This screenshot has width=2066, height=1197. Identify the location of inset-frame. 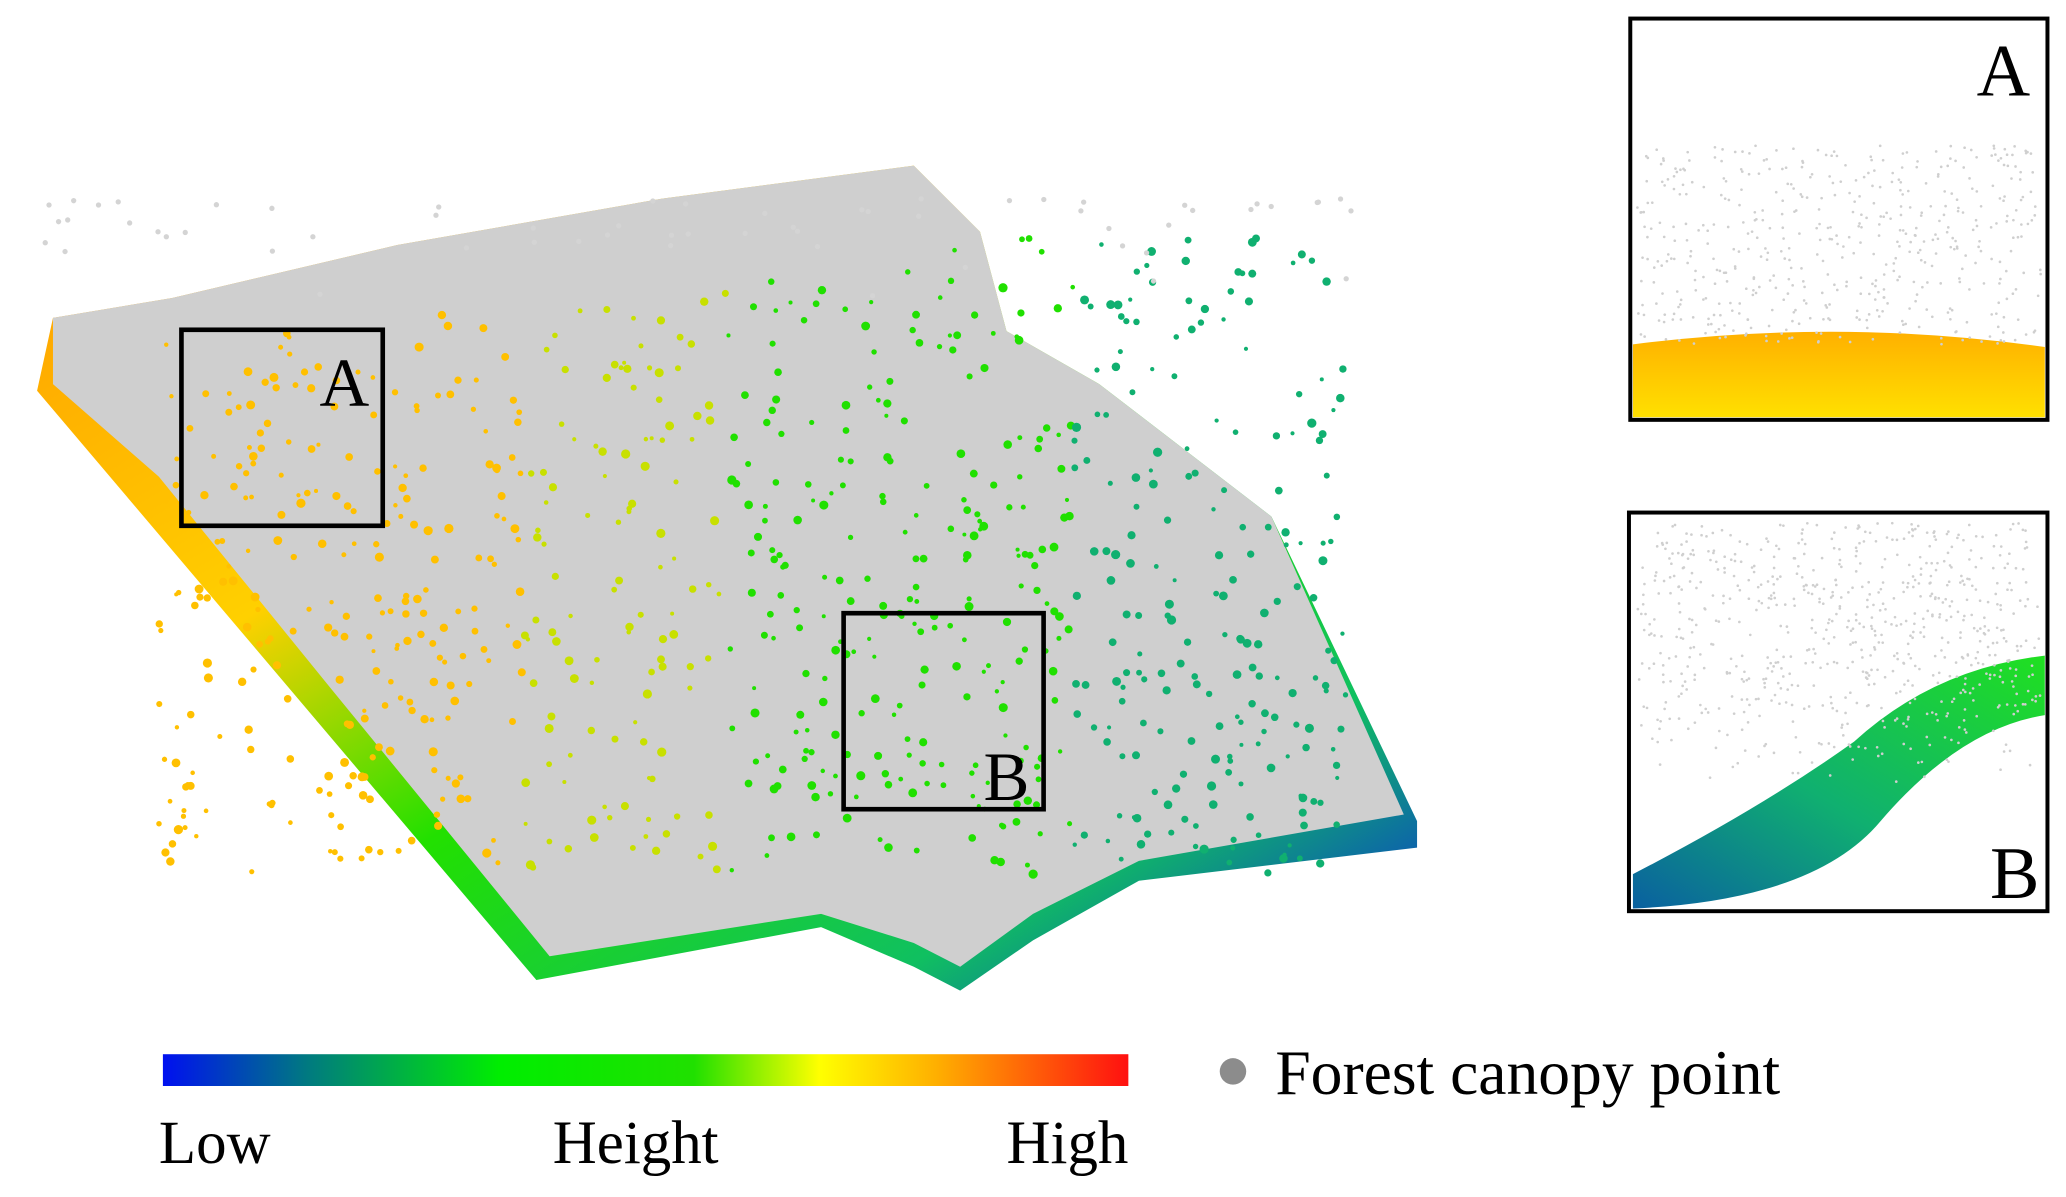
(1839, 219).